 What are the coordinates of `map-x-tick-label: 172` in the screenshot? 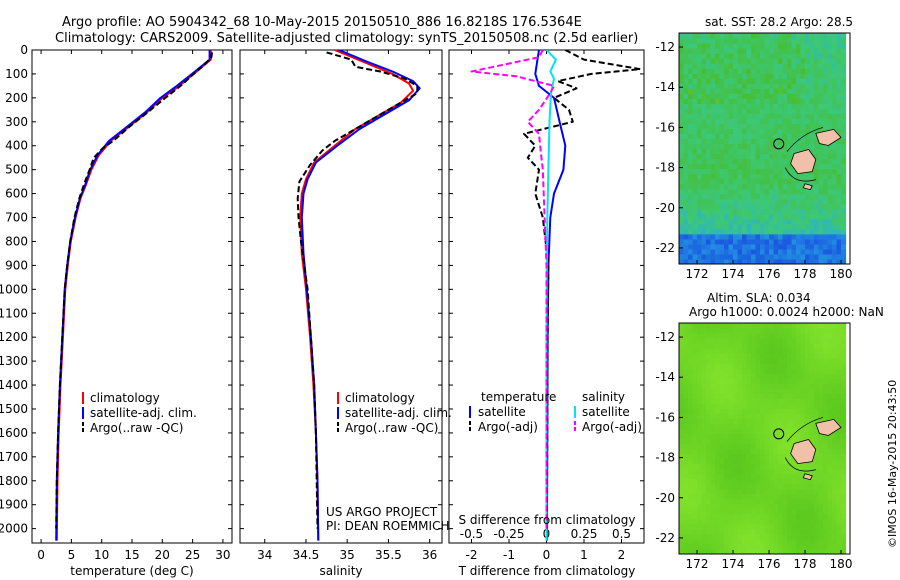 It's located at (697, 564).